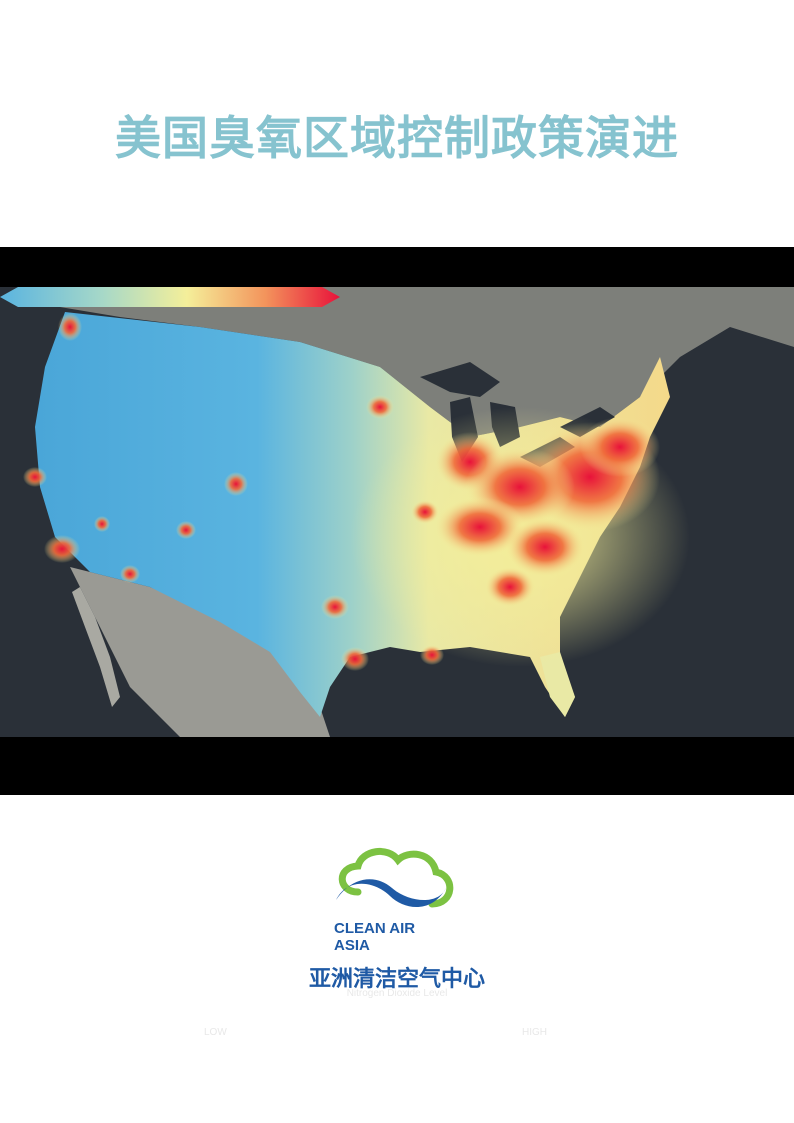 This screenshot has width=794, height=1123. Describe the element at coordinates (395, 878) in the screenshot. I see `clean-air-asia-logo-icon` at that location.